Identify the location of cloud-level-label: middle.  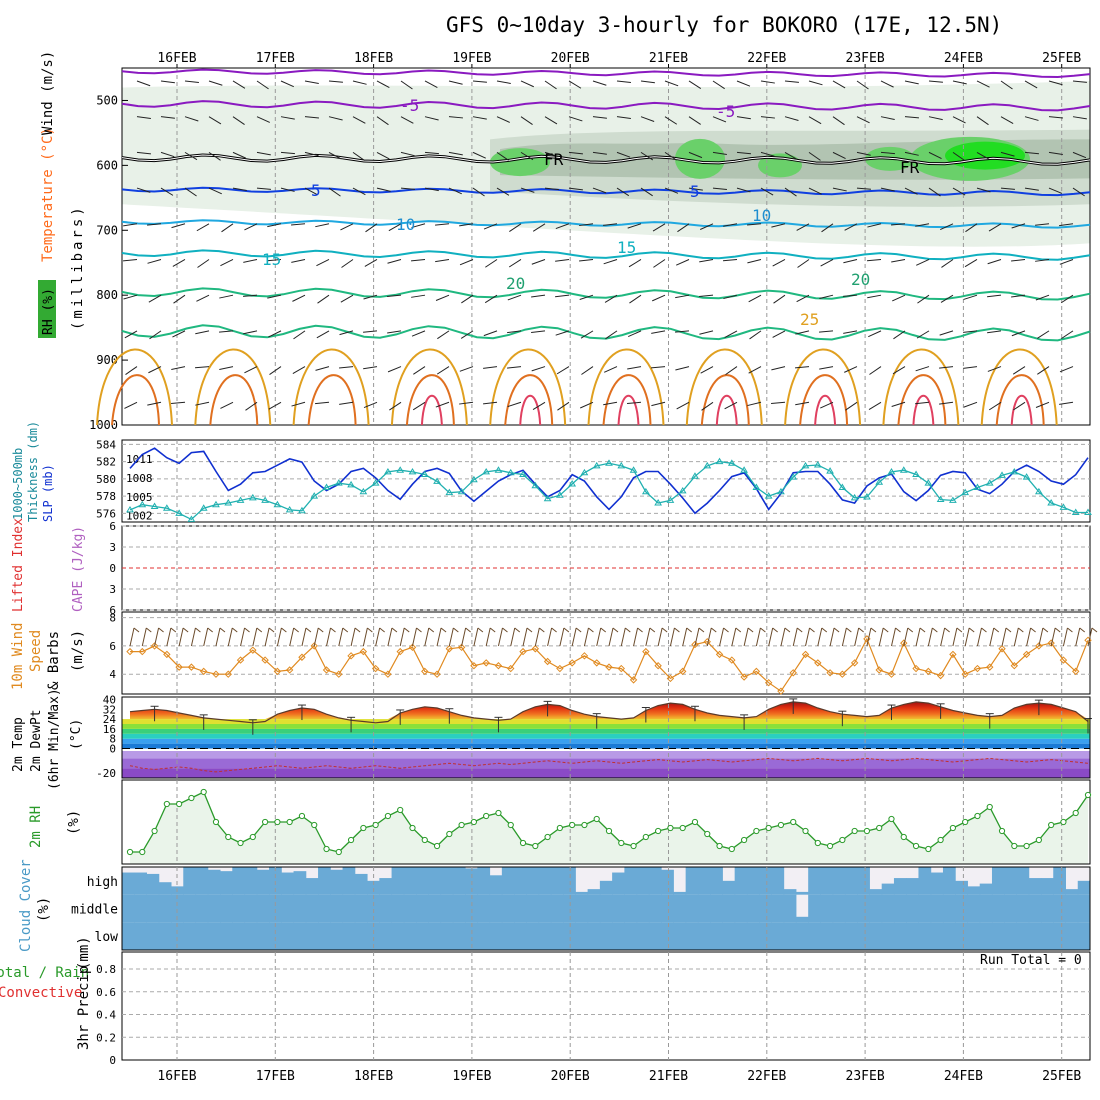
(94, 910).